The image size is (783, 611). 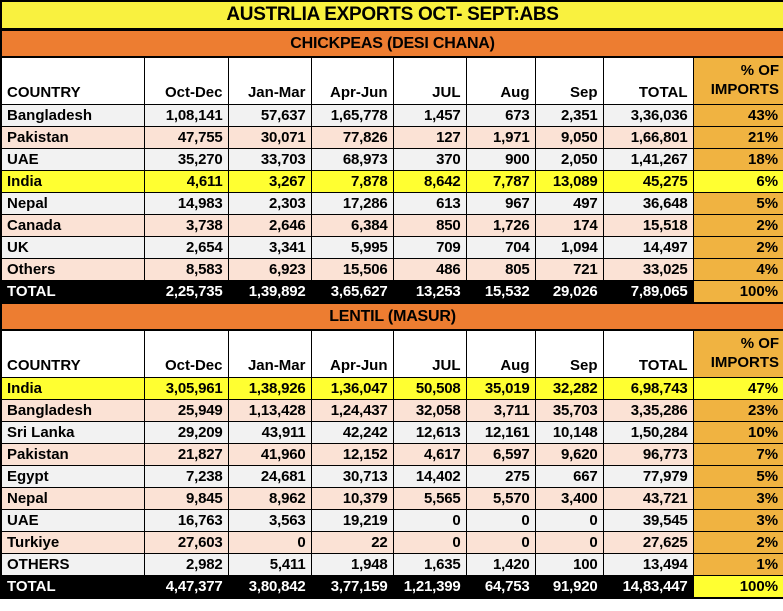 What do you see at coordinates (569, 454) in the screenshot?
I see `value-cell: 9,620` at bounding box center [569, 454].